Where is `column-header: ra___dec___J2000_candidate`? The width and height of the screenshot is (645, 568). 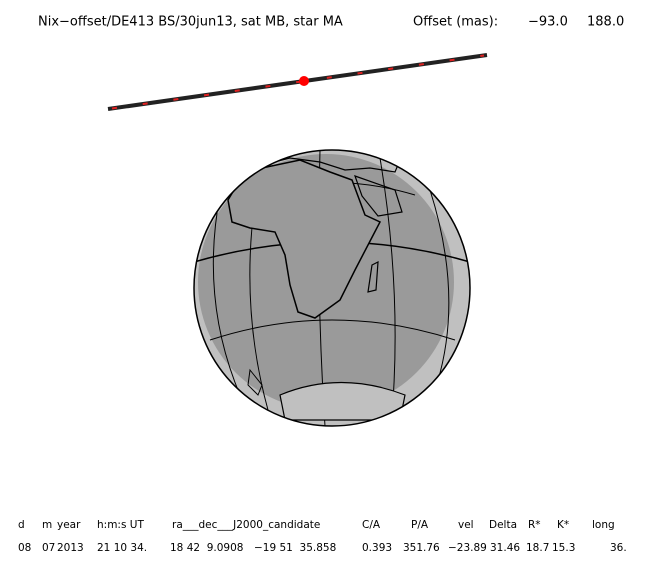 column-header: ra___dec___J2000_candidate is located at coordinates (246, 525).